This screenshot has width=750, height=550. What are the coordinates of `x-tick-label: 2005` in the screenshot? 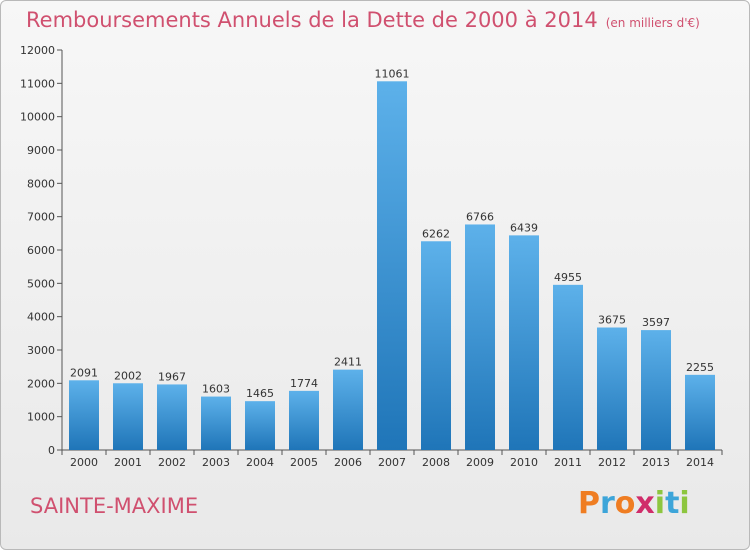 It's located at (304, 462).